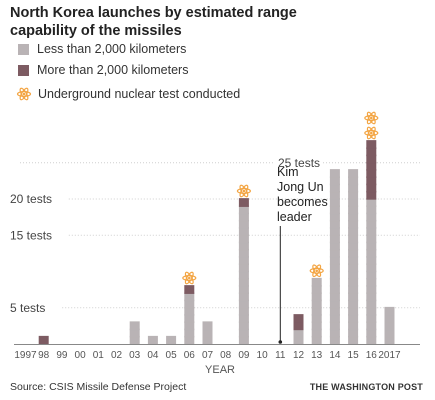 The width and height of the screenshot is (435, 400). What do you see at coordinates (288, 172) in the screenshot?
I see `annotation-line: Kim` at bounding box center [288, 172].